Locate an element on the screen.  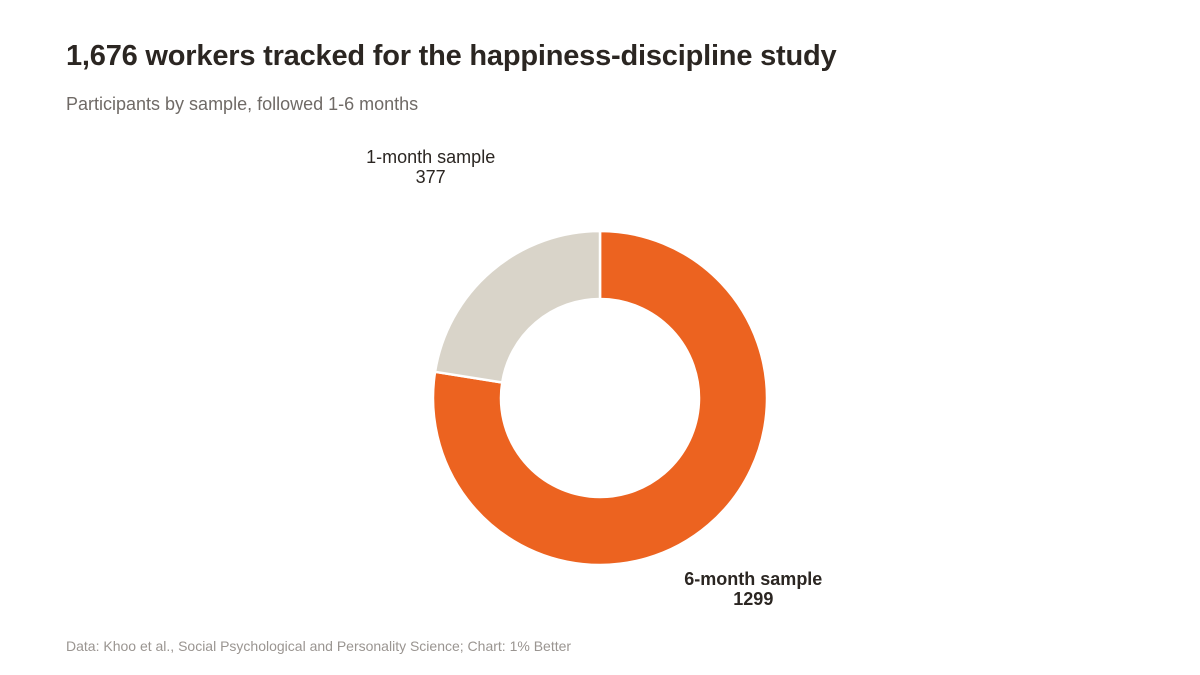
slice-6-month-sample is located at coordinates (600, 398).